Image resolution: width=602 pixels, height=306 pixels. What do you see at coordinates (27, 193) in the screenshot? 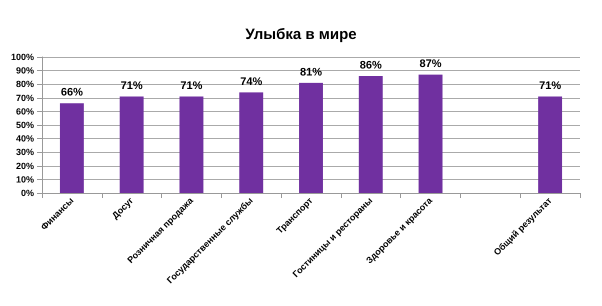
I see `y-tick-label: 0%` at bounding box center [27, 193].